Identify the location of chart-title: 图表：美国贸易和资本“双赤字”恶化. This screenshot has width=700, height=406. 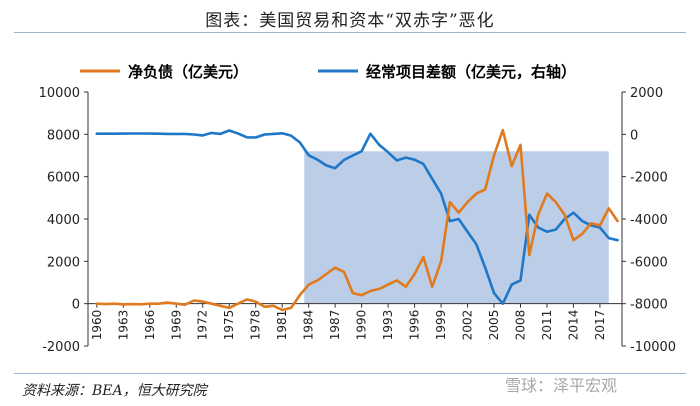
(350, 21).